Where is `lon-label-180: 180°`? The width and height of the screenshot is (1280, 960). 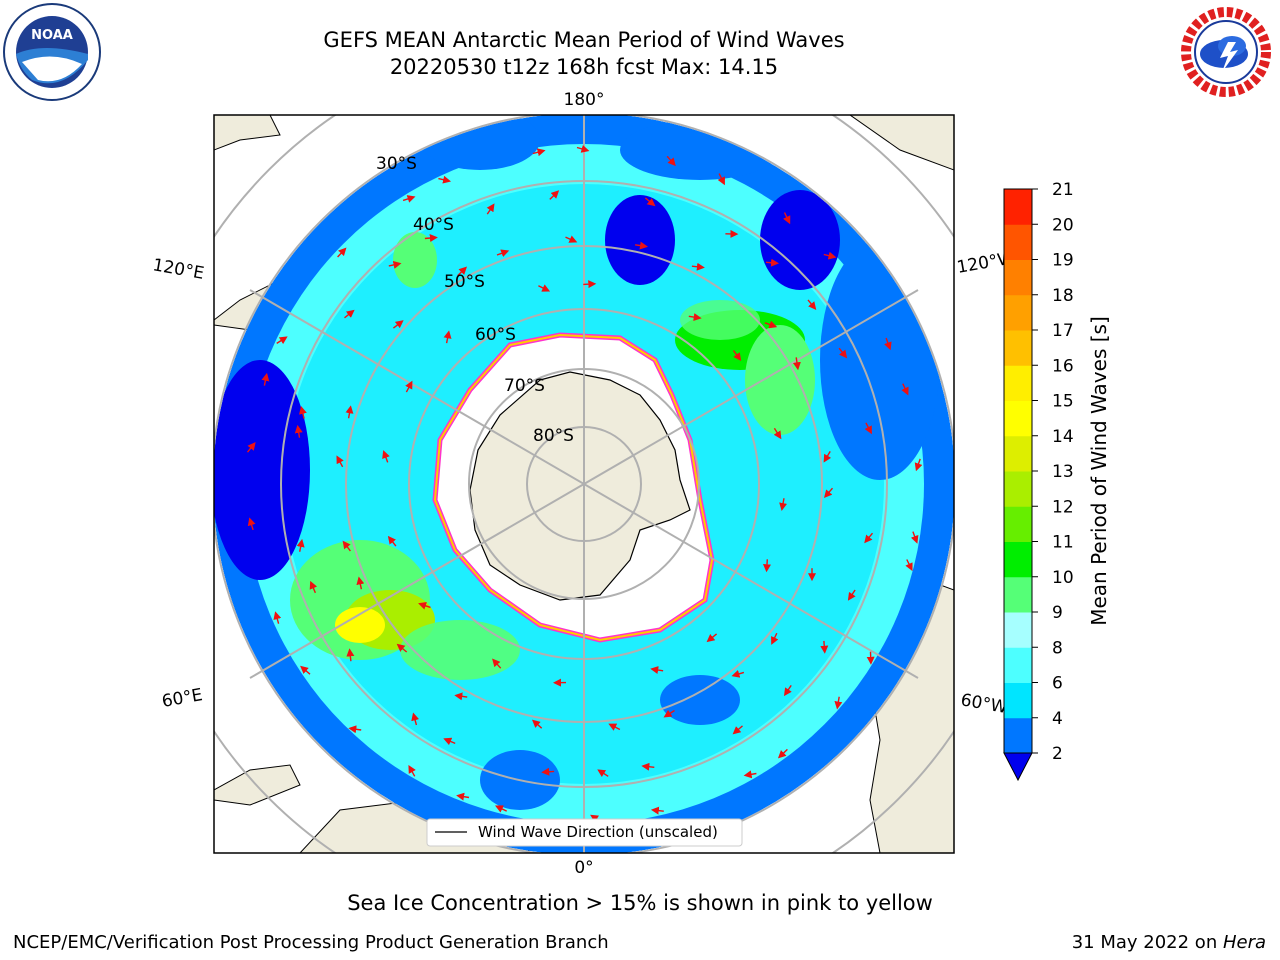 lon-label-180: 180° is located at coordinates (584, 100).